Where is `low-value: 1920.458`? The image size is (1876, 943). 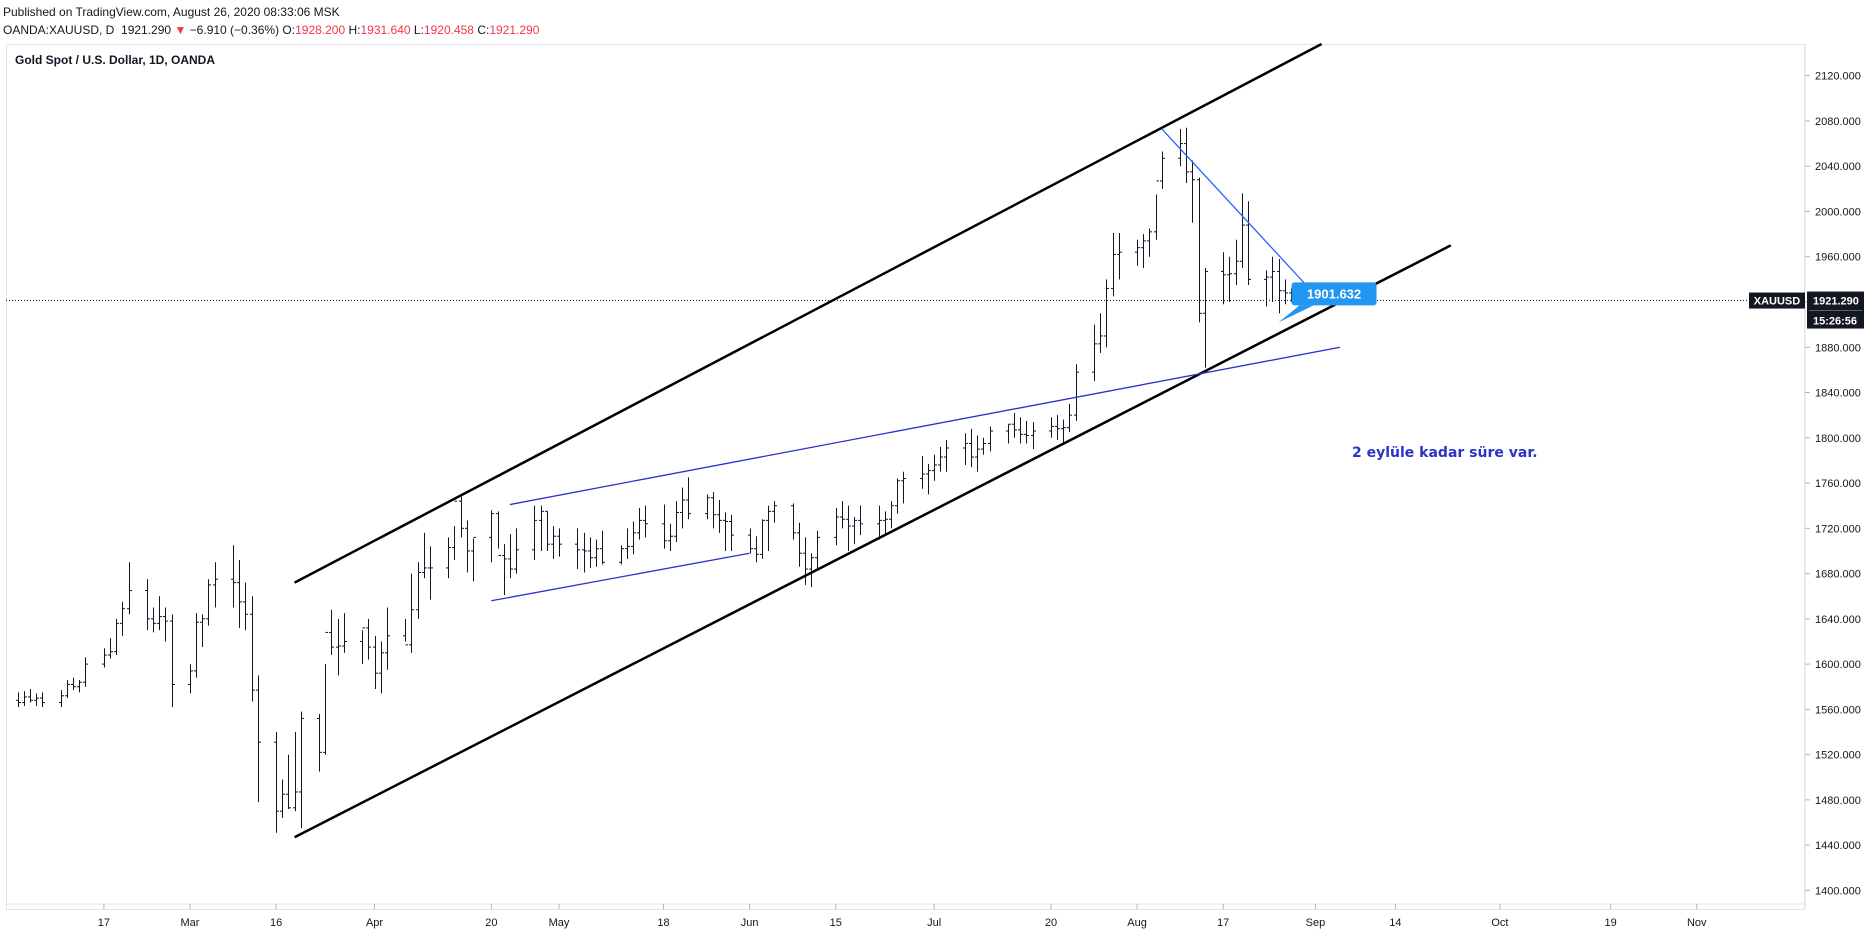
low-value: 1920.458 is located at coordinates (448, 30).